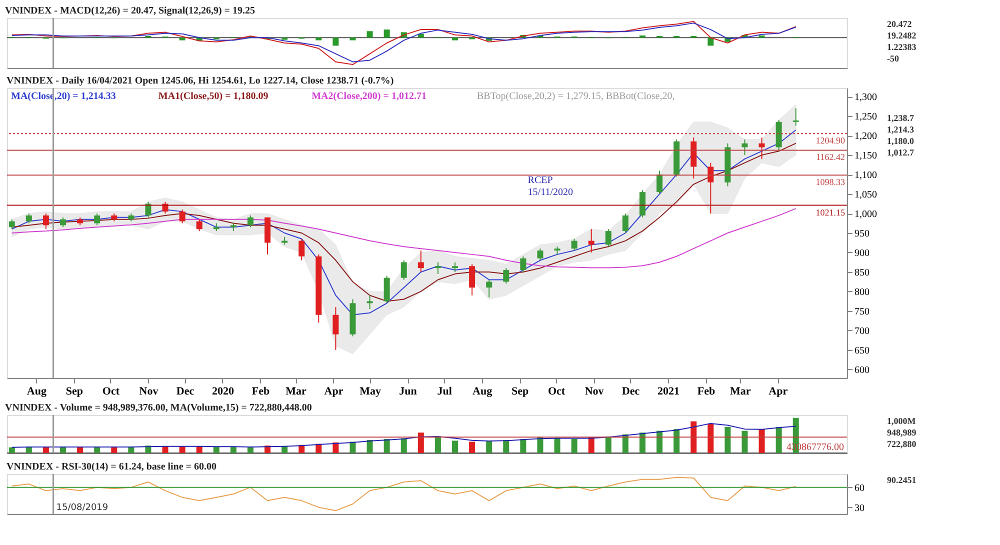 The image size is (1000, 545). I want to click on y-tick-label: 700, so click(862, 331).